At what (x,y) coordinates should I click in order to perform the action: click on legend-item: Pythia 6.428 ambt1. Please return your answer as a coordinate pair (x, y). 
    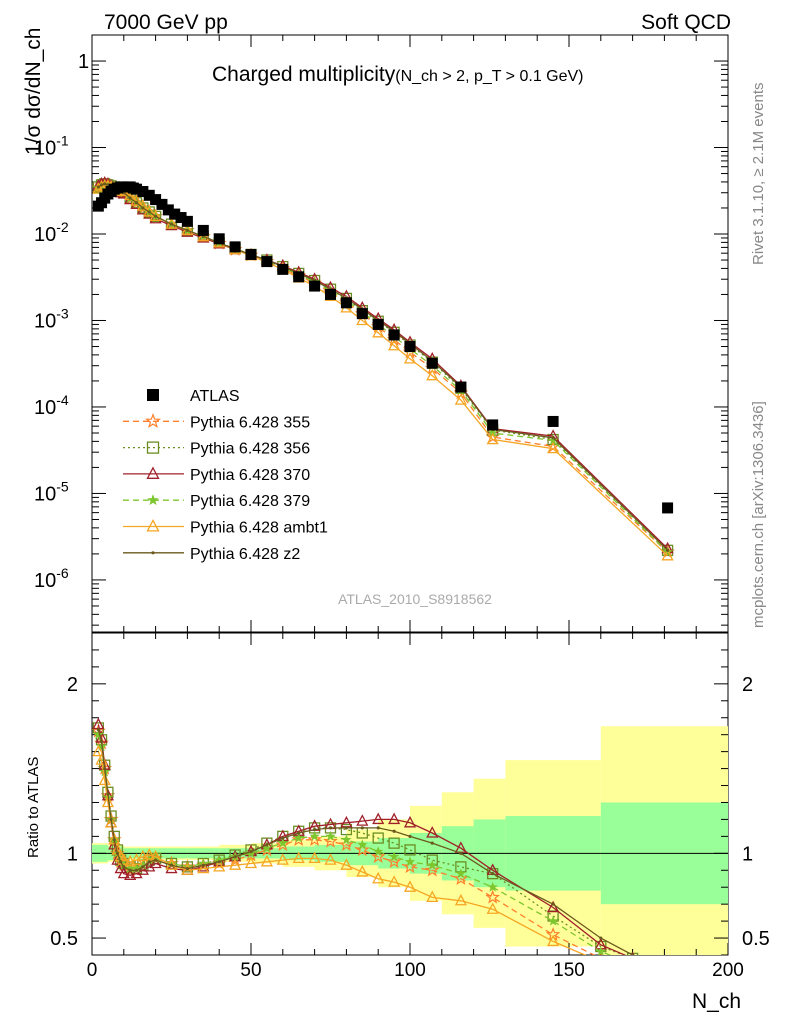
    Looking at the image, I should click on (225, 528).